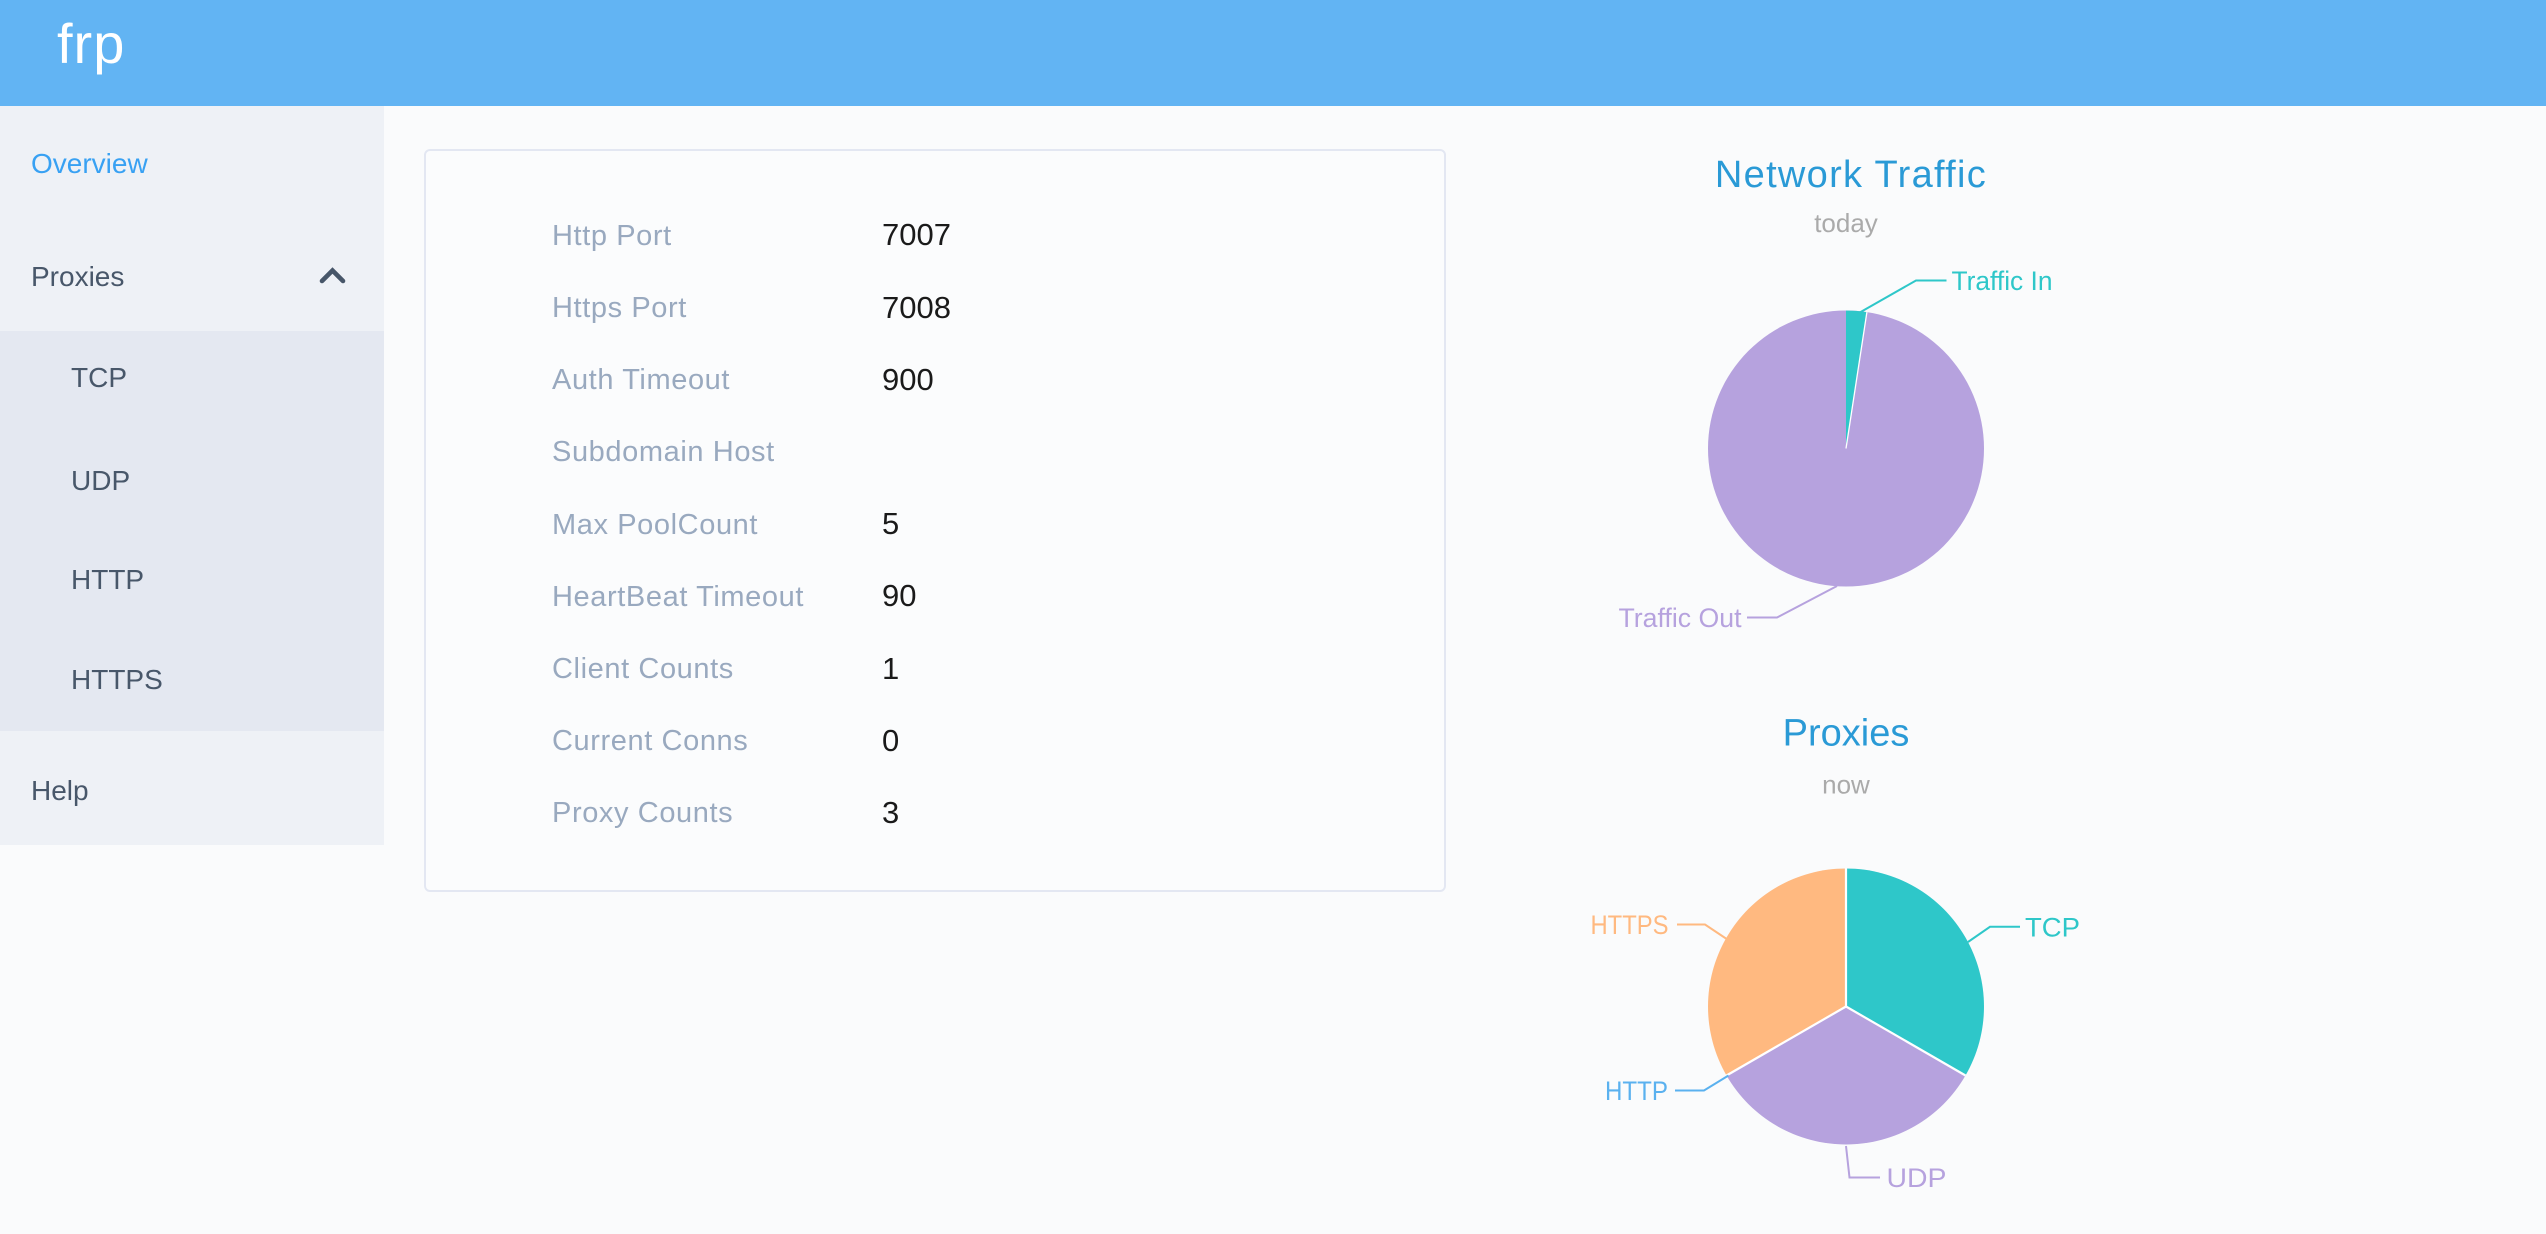  What do you see at coordinates (1846, 734) in the screenshot?
I see `svg-text: Proxies` at bounding box center [1846, 734].